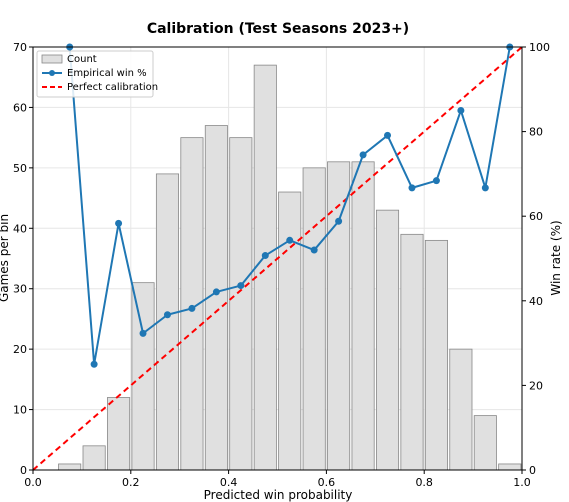 This screenshot has width=569, height=502. Describe the element at coordinates (20, 107) in the screenshot. I see `y-left-tick-label: 60` at that location.